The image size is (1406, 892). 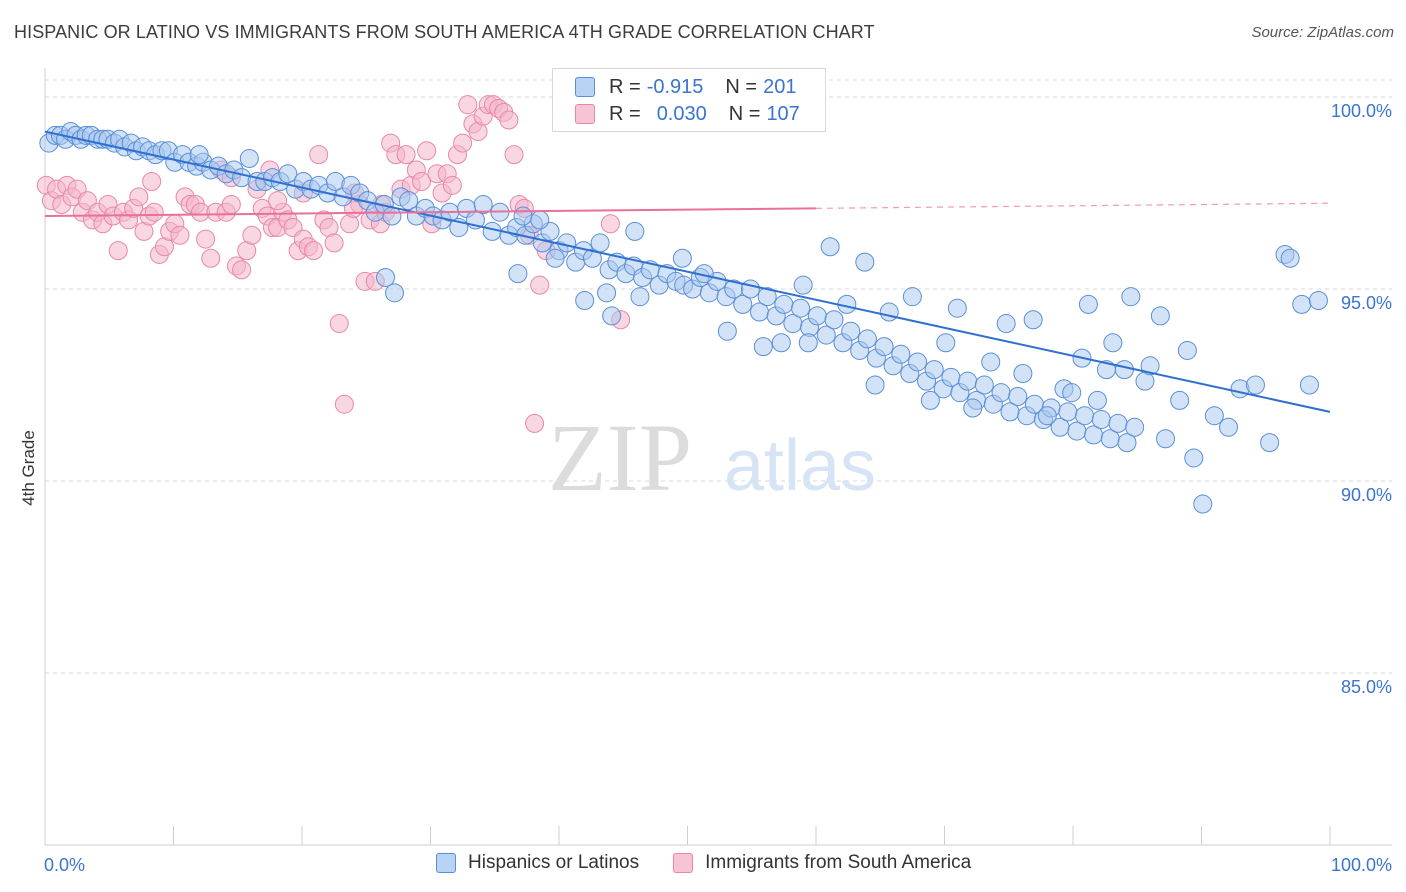 What do you see at coordinates (28, 468) in the screenshot?
I see `y-axis-label: 4th Grade` at bounding box center [28, 468].